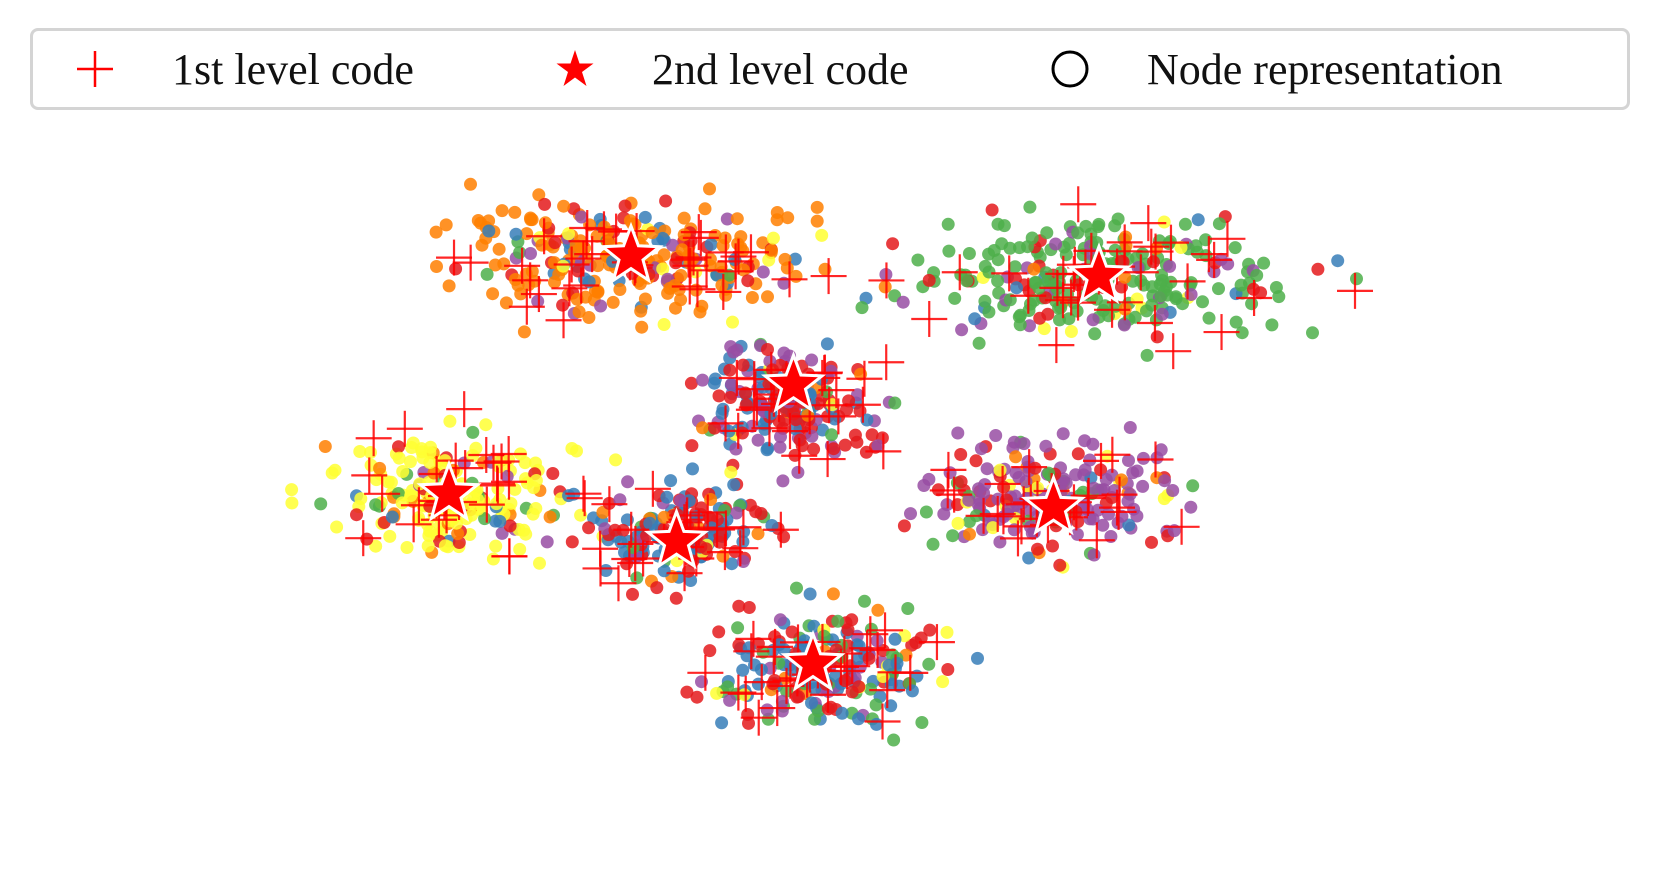 The height and width of the screenshot is (869, 1659). I want to click on legend-plus-marker, so click(95, 69).